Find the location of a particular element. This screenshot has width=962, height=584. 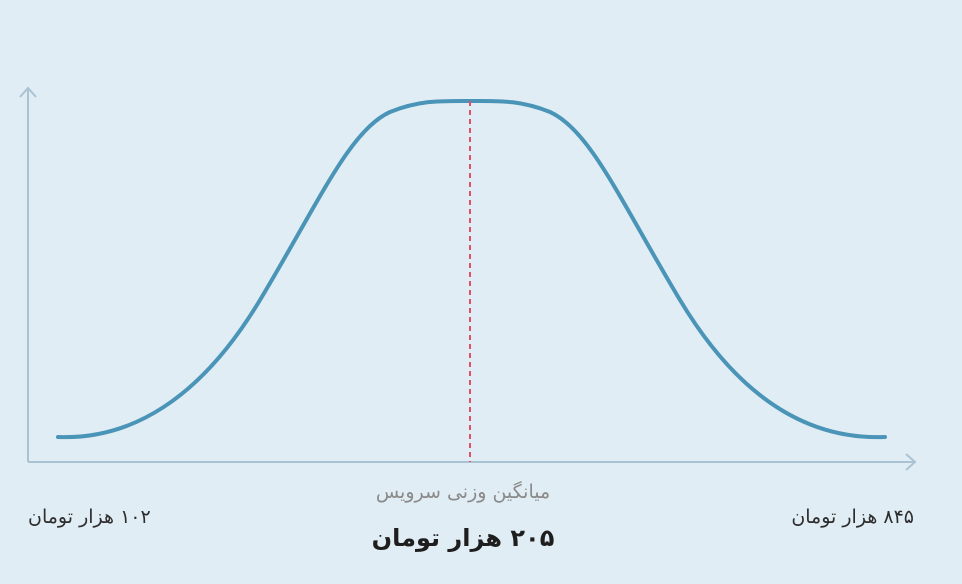

min-label: ۱۰۲ هزار تومان is located at coordinates (89, 517).